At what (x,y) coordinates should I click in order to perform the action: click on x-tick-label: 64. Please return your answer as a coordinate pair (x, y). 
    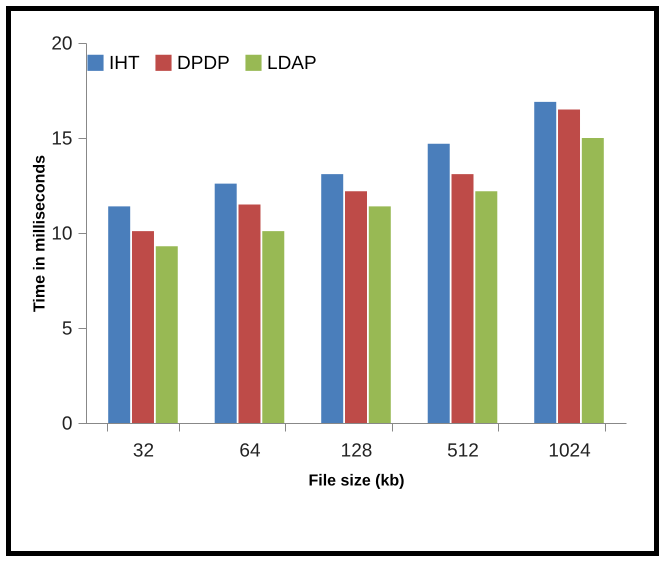
    Looking at the image, I should click on (250, 451).